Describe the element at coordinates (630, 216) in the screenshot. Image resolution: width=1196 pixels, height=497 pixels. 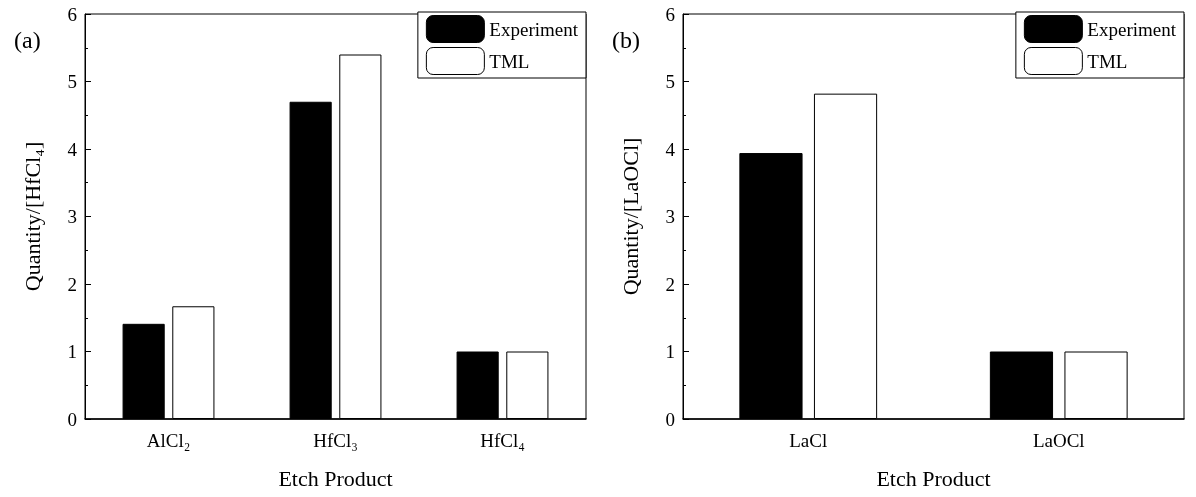
I see `y-axis-title: Quantity/[LaOCl]` at that location.